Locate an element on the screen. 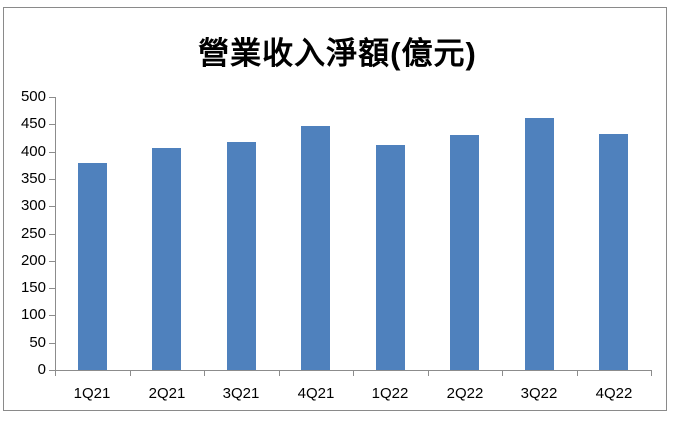 This screenshot has height=421, width=675. y-tick-label: 500 is located at coordinates (33, 96).